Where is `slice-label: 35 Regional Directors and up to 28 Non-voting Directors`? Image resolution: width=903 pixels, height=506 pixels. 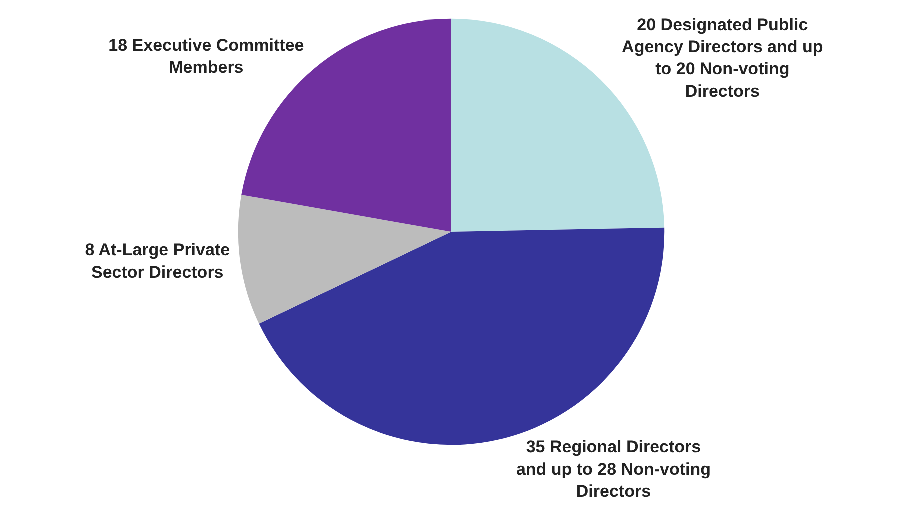
slice-label: 35 Regional Directors and up to 28 Non-voting Directors is located at coordinates (613, 469).